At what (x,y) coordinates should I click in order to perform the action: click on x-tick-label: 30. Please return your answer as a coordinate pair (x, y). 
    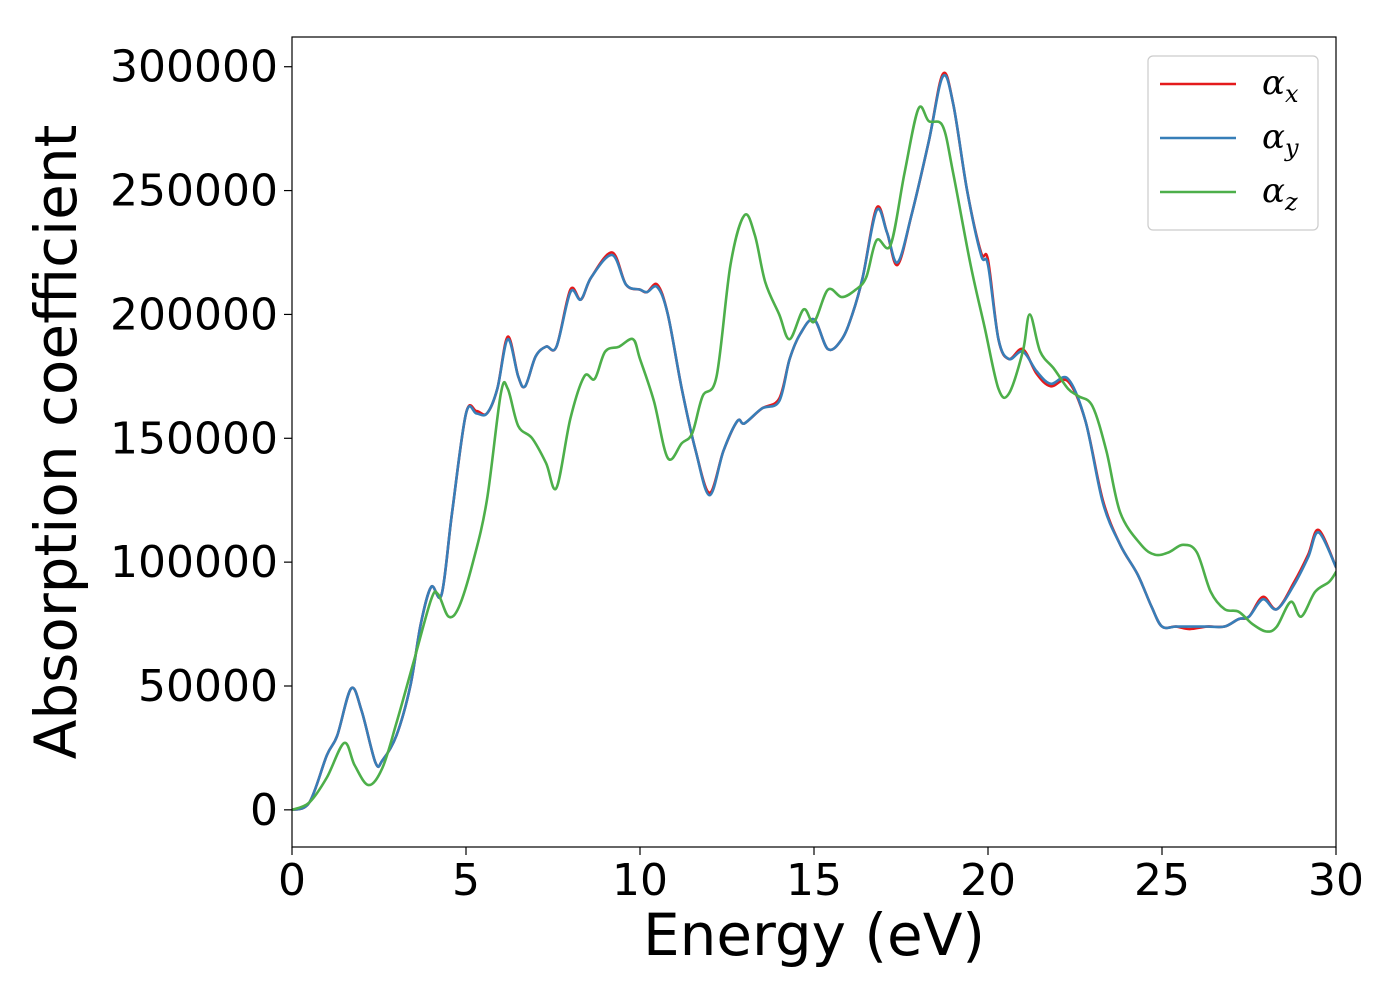
    Looking at the image, I should click on (1336, 880).